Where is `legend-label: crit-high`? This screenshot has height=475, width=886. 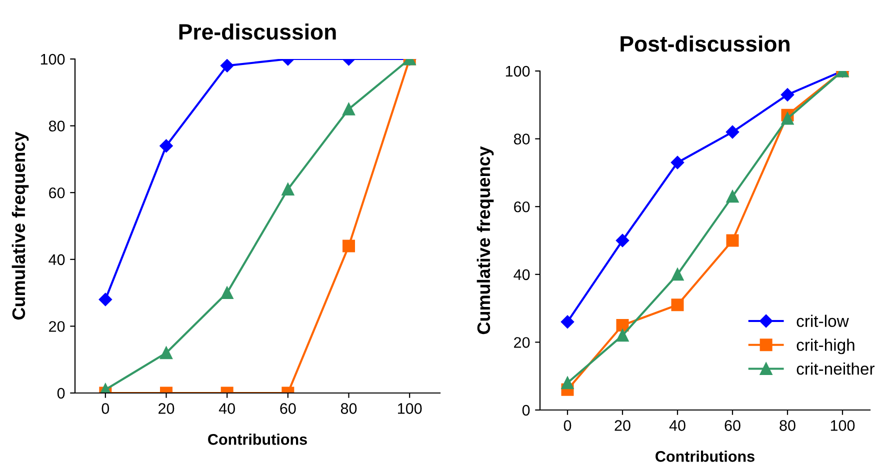
legend-label: crit-high is located at coordinates (825, 346).